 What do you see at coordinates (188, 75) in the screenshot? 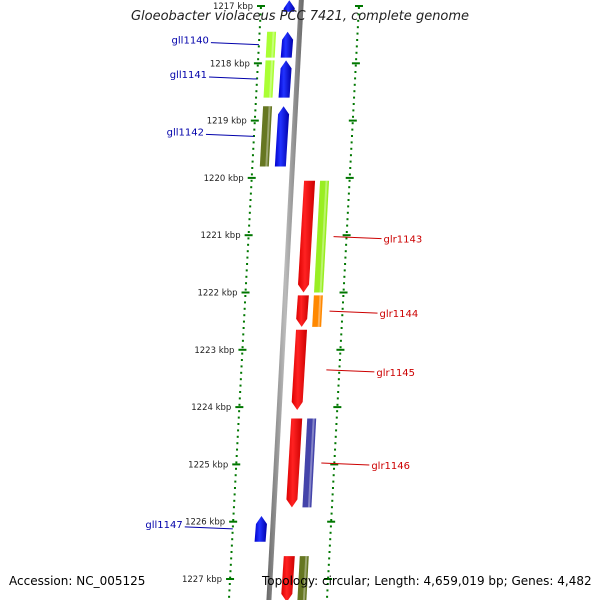
I see `gene-label: gll1141` at bounding box center [188, 75].